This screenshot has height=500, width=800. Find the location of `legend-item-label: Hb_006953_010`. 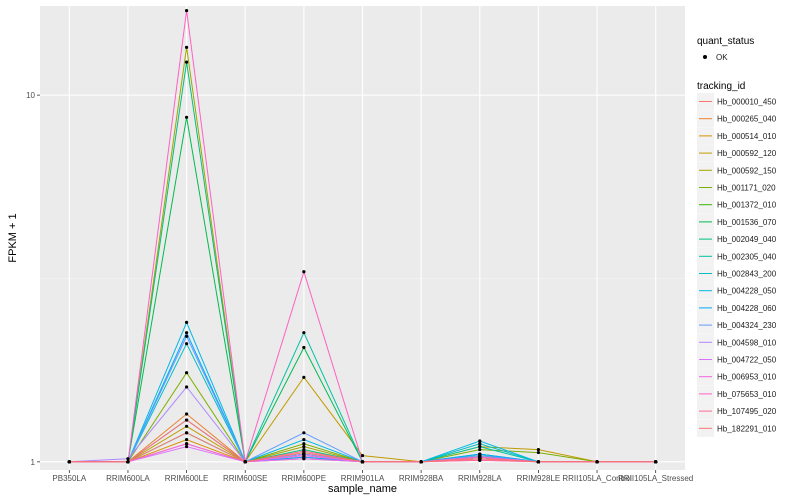

legend-item-label: Hb_006953_010 is located at coordinates (747, 377).